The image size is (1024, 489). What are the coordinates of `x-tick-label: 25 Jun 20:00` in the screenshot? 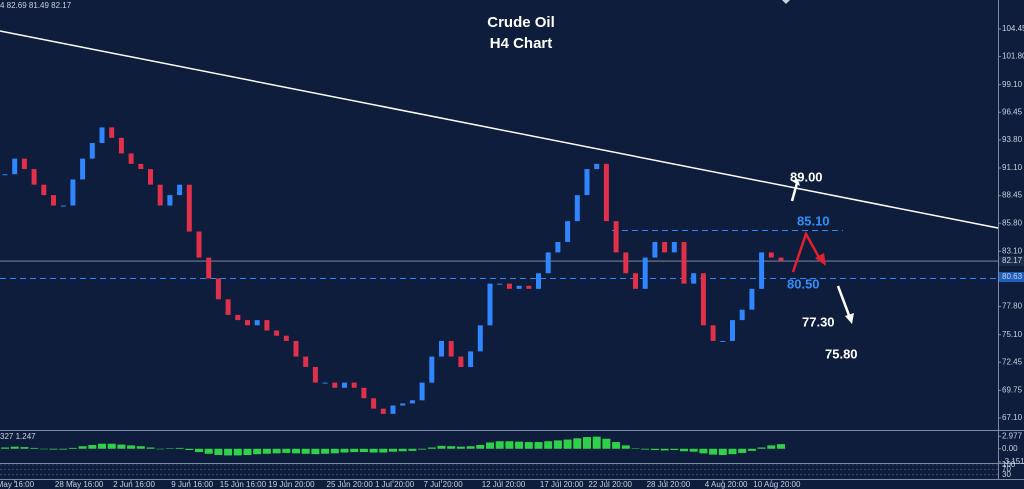 It's located at (350, 484).